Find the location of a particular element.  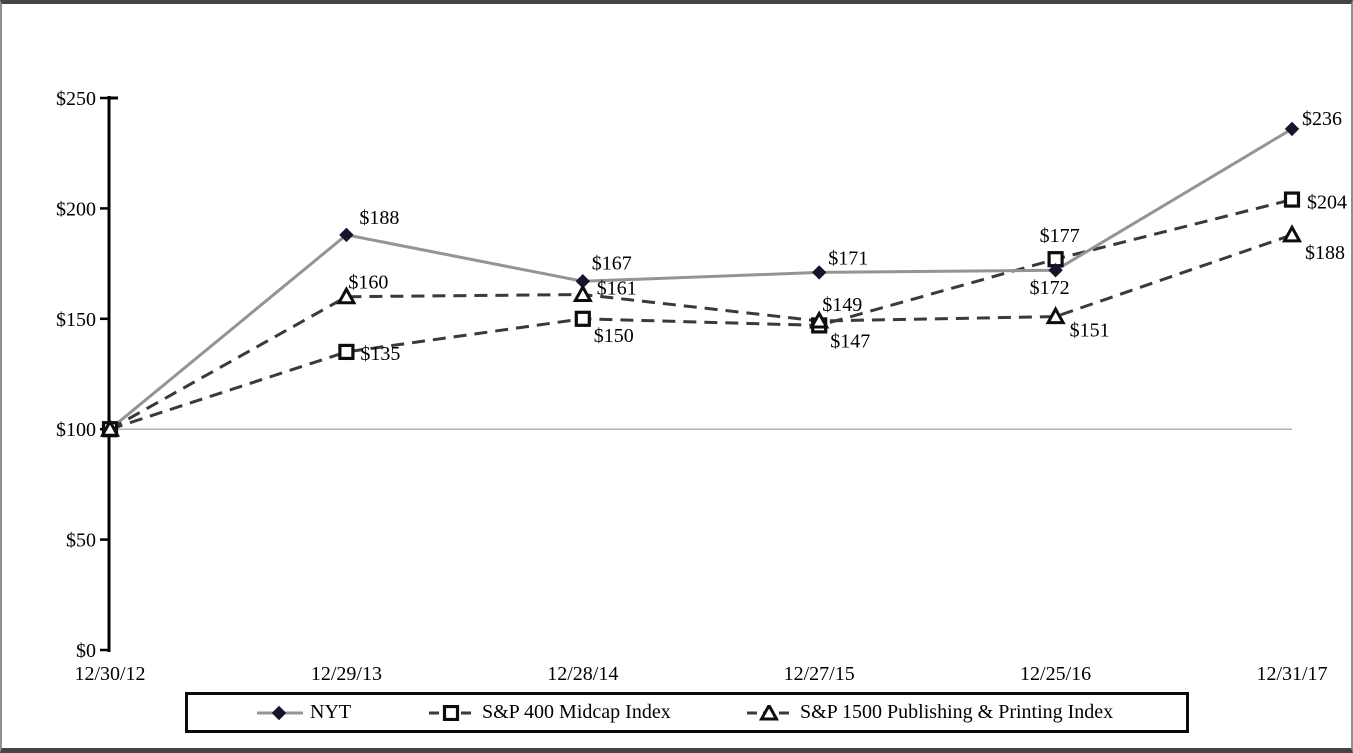

y-axis-tick-label: $150 is located at coordinates (76, 320).